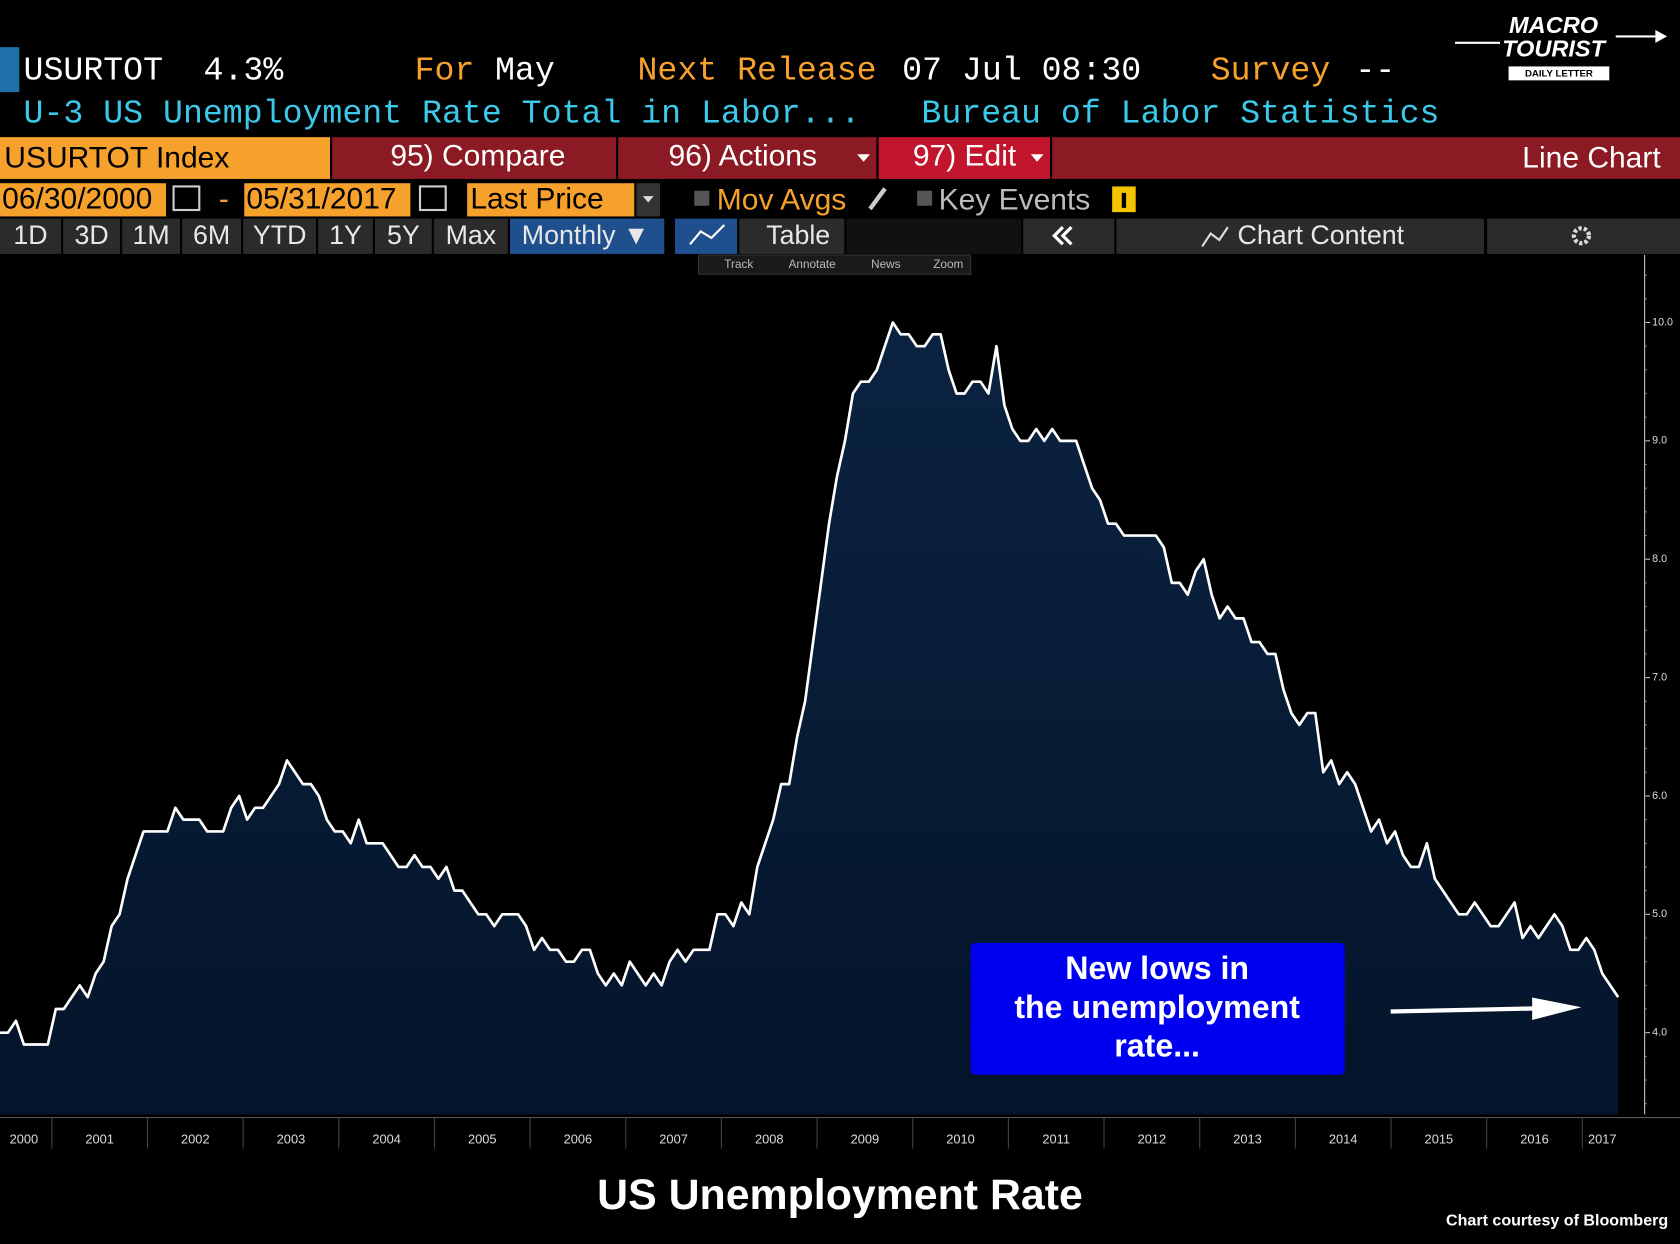  Describe the element at coordinates (948, 264) in the screenshot. I see `tool-label: Zoom` at that location.